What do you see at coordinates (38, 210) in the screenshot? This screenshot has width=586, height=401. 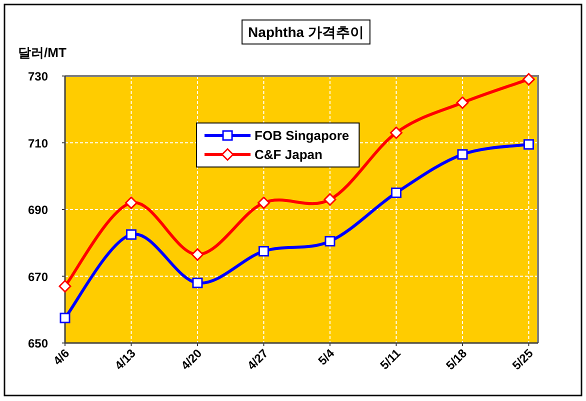 I see `y-tick-label: 690` at bounding box center [38, 210].